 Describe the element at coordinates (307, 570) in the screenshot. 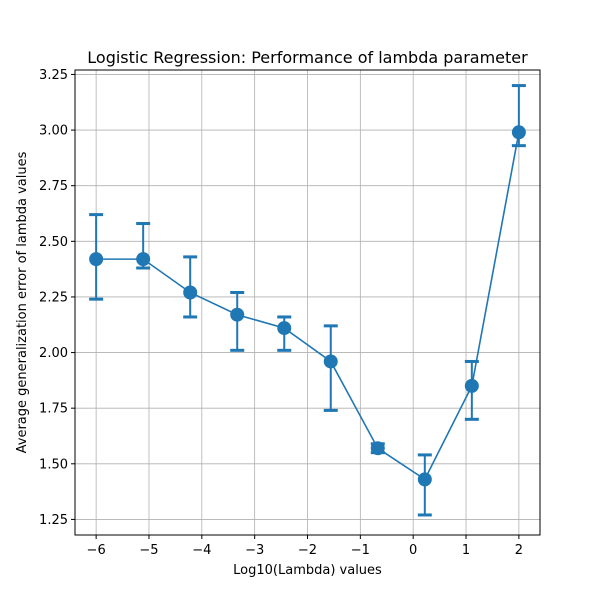

I see `x-axis-label: Log10(Lambda) values` at that location.